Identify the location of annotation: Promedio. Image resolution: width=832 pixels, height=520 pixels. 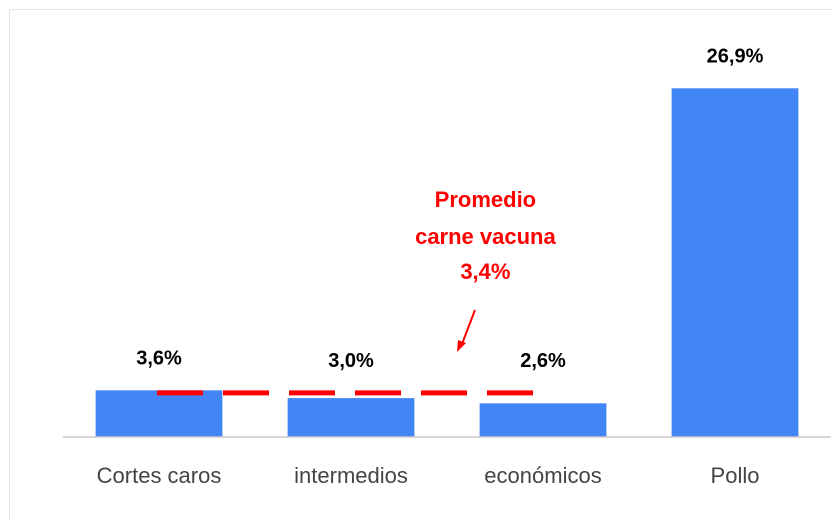
(485, 199).